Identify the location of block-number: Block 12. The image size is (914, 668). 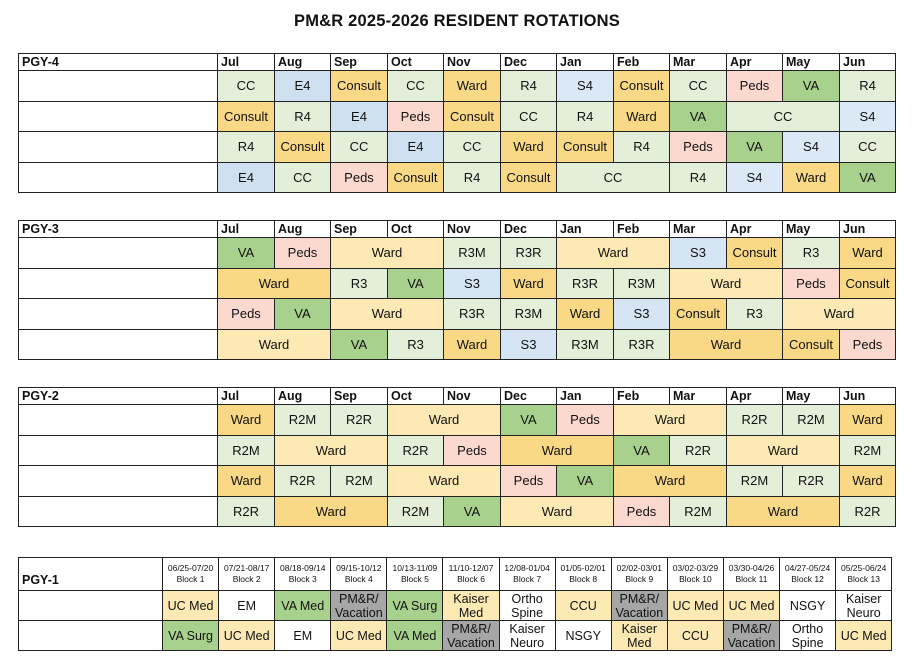
(807, 579).